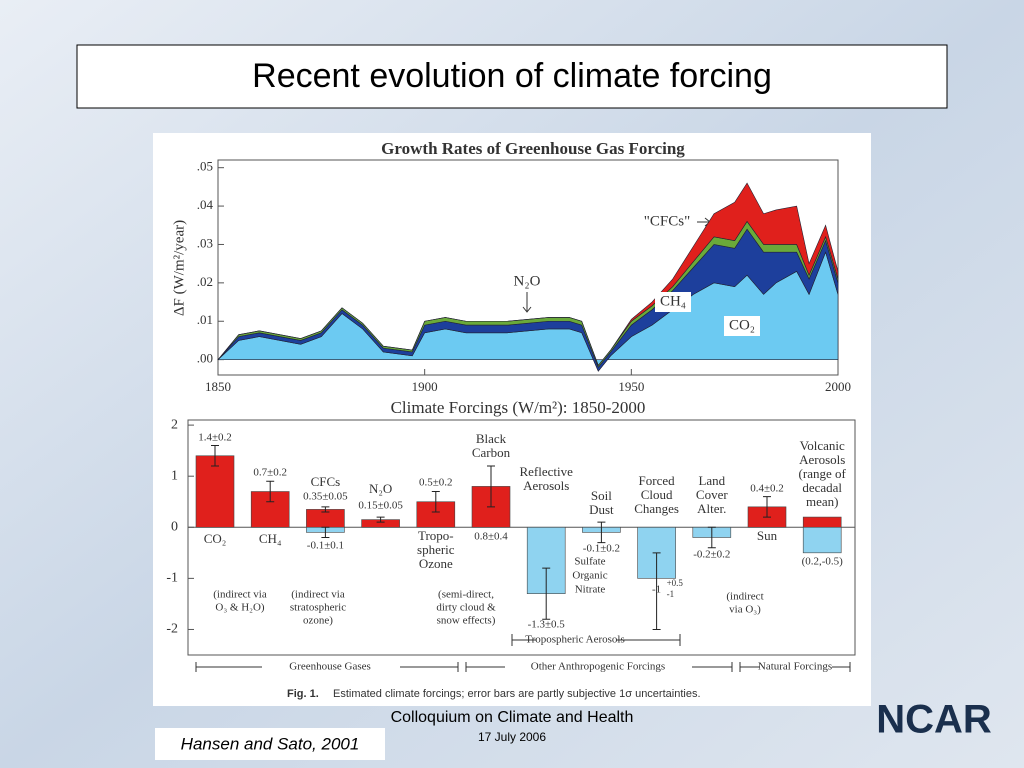  I want to click on y-tick-label: -1, so click(172, 578).